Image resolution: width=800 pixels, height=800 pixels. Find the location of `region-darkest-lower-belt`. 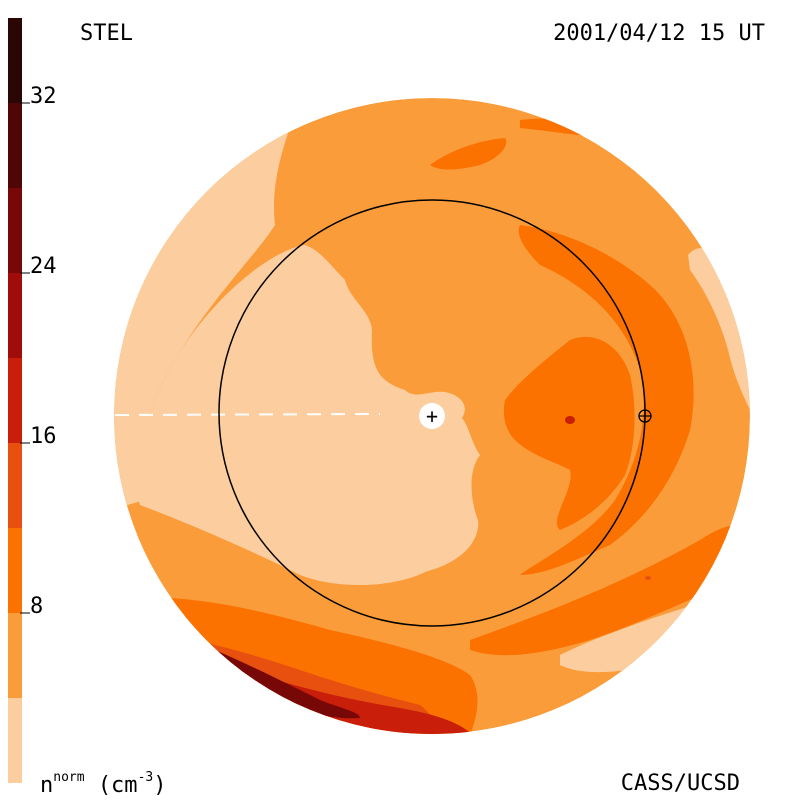

region-darkest-lower-belt is located at coordinates (287, 684).